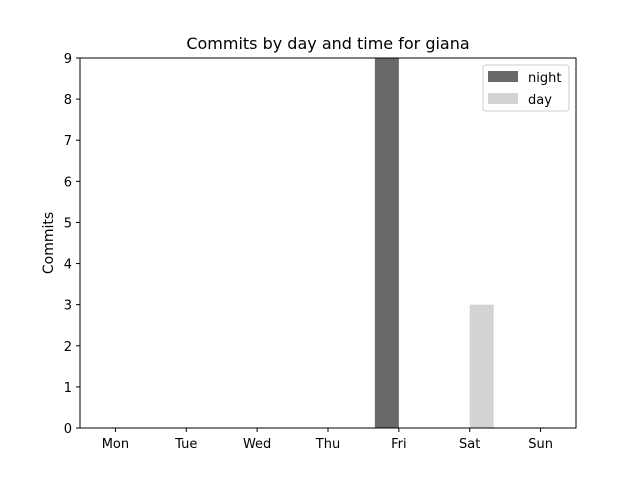 Image resolution: width=640 pixels, height=480 pixels. What do you see at coordinates (434, 243) in the screenshot?
I see `bars-layer` at bounding box center [434, 243].